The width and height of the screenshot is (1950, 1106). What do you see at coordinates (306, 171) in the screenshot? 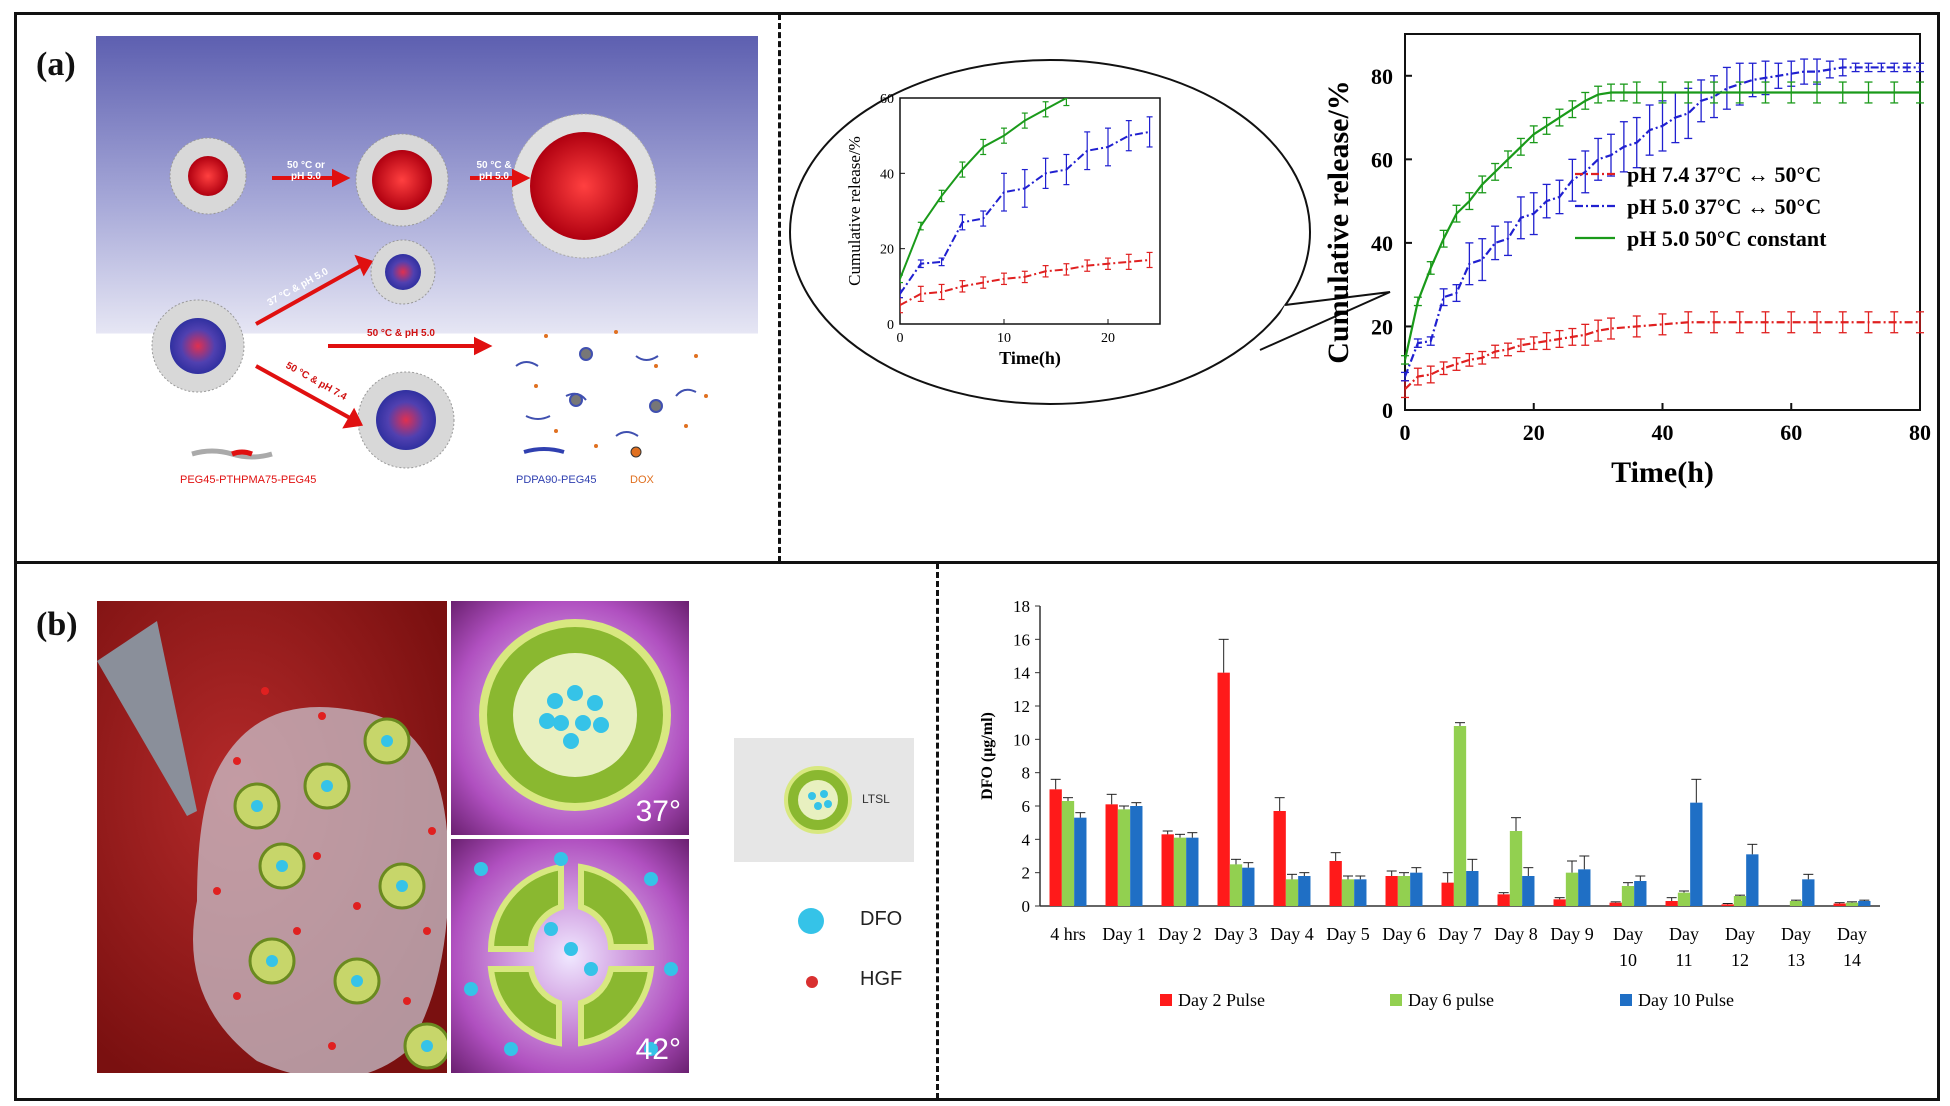
I see `arrow-label-1: 50 °C or pH 5.0` at bounding box center [306, 171].